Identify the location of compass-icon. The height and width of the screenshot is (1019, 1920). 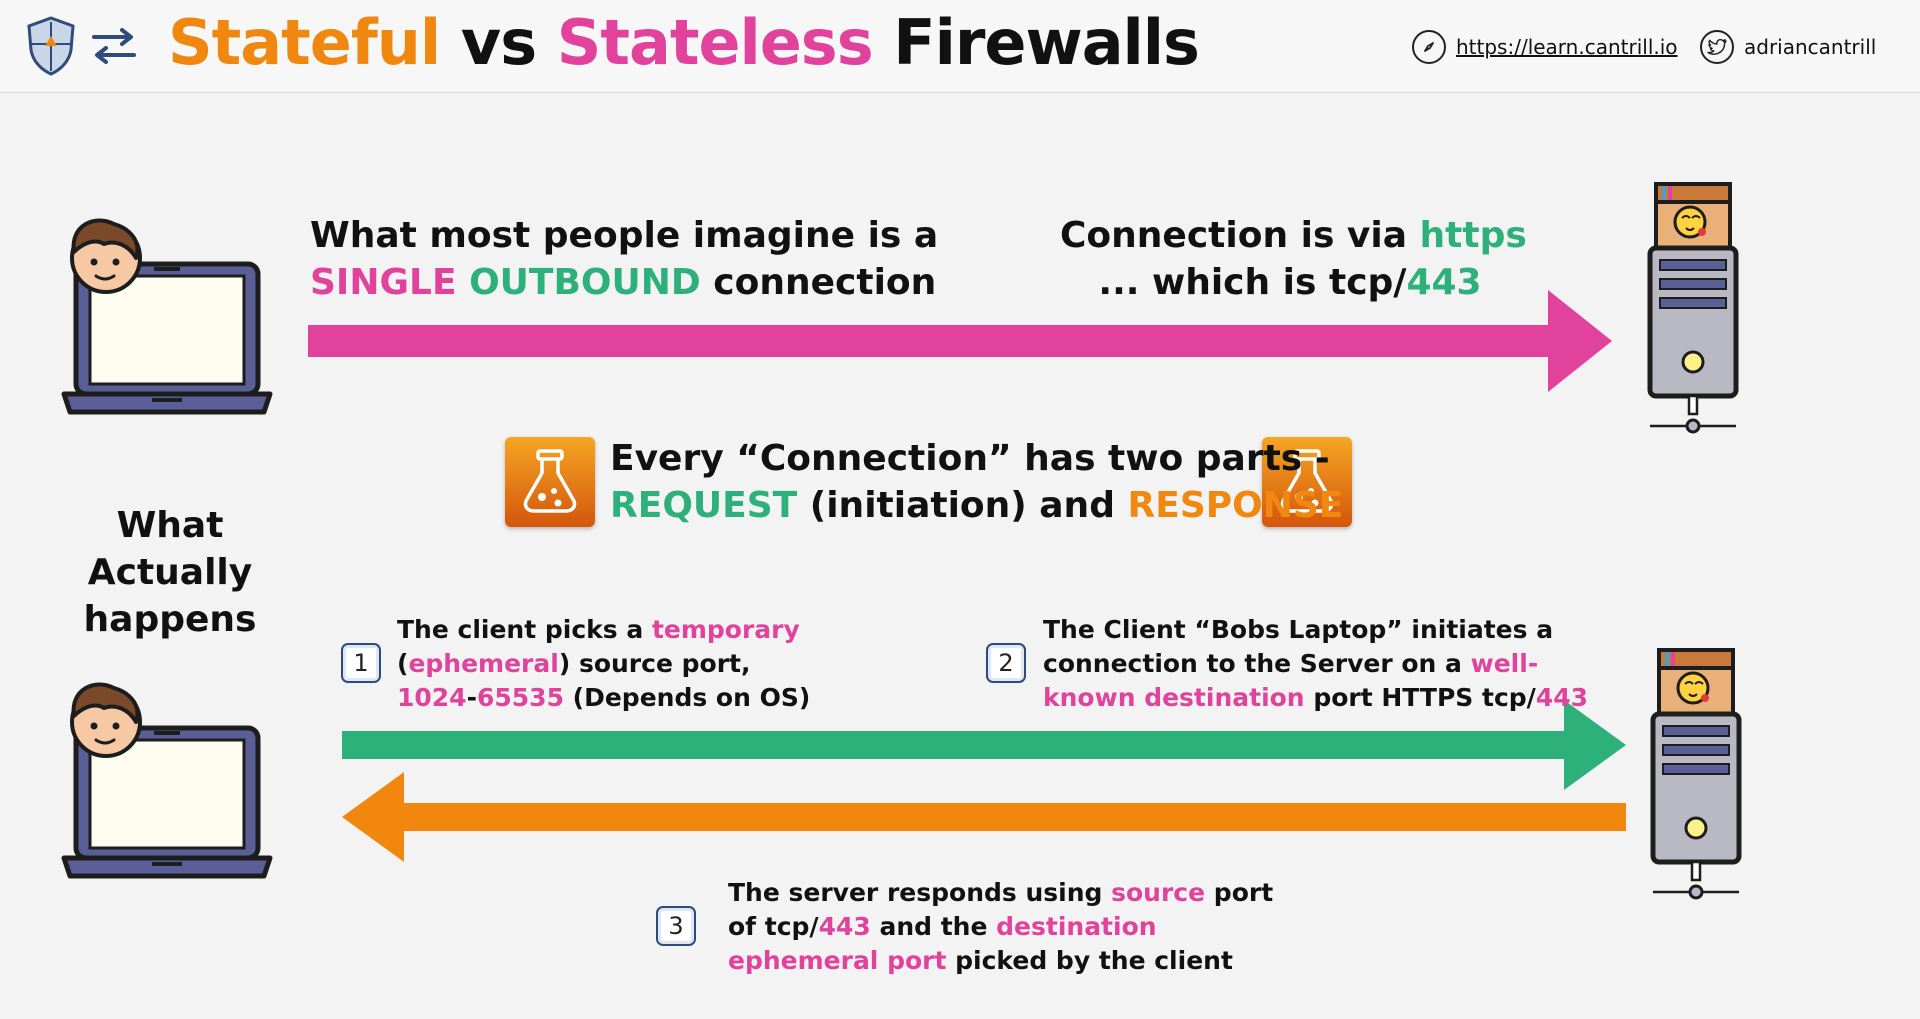
(1429, 47).